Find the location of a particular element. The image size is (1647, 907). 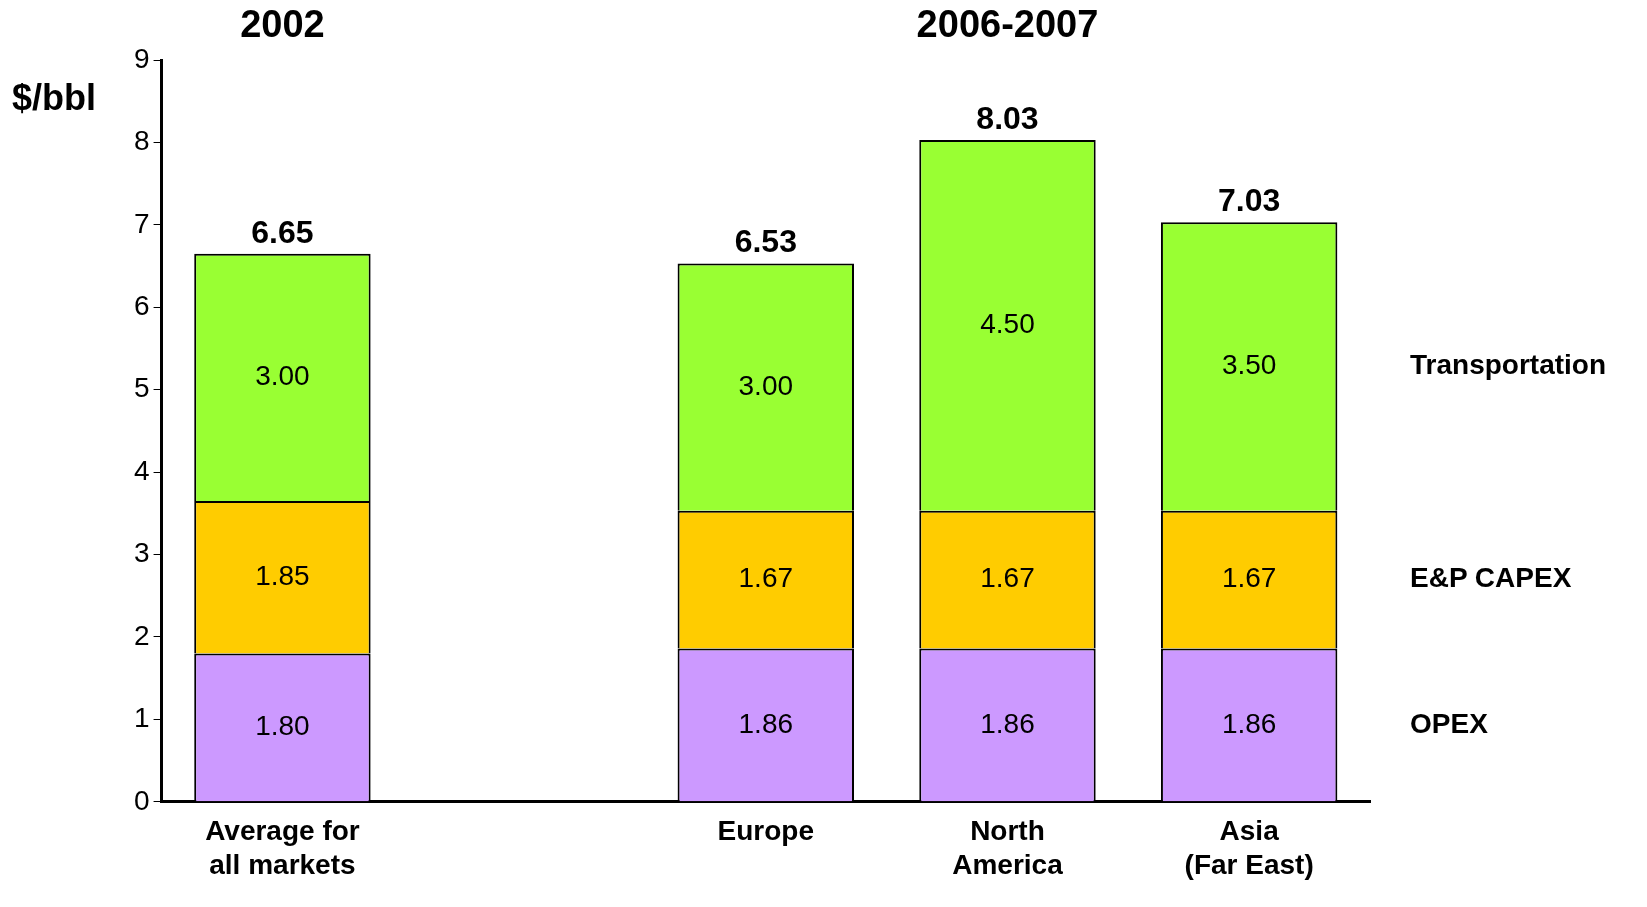

y-tick-label: 2 is located at coordinates (141, 635).